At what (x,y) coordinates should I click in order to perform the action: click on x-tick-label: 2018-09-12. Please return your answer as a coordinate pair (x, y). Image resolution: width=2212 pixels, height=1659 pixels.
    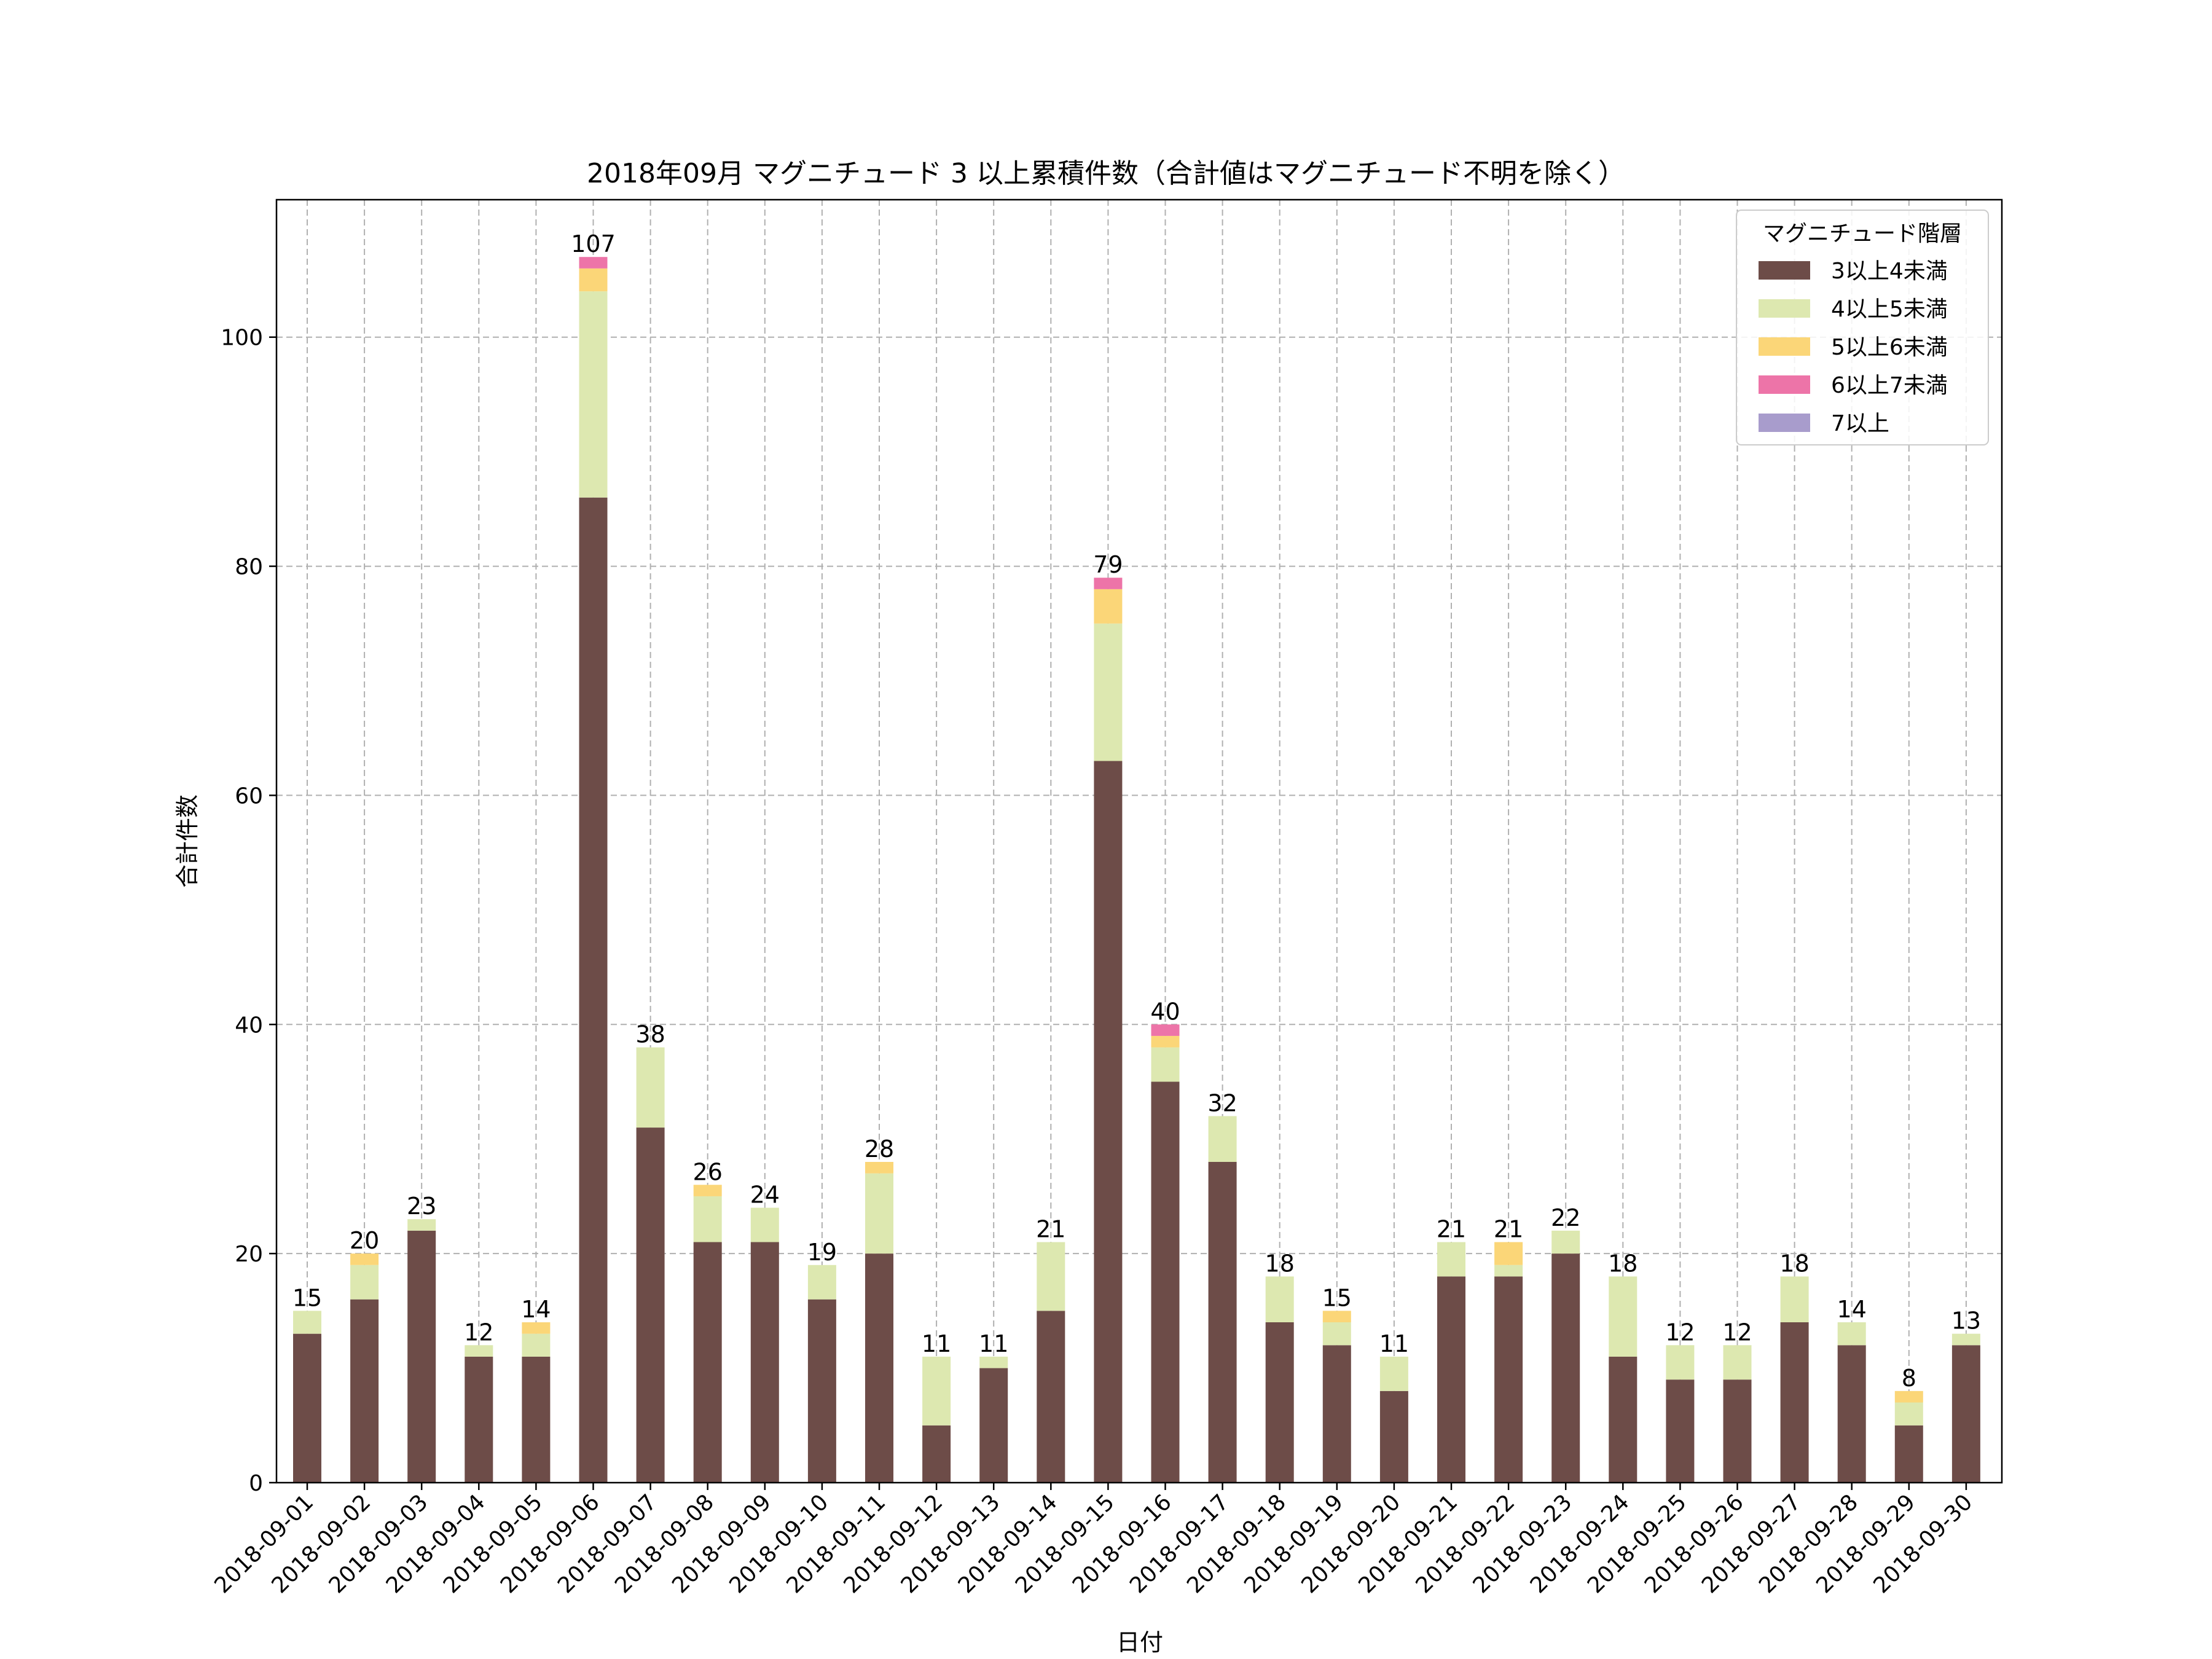
    Looking at the image, I should click on (893, 1543).